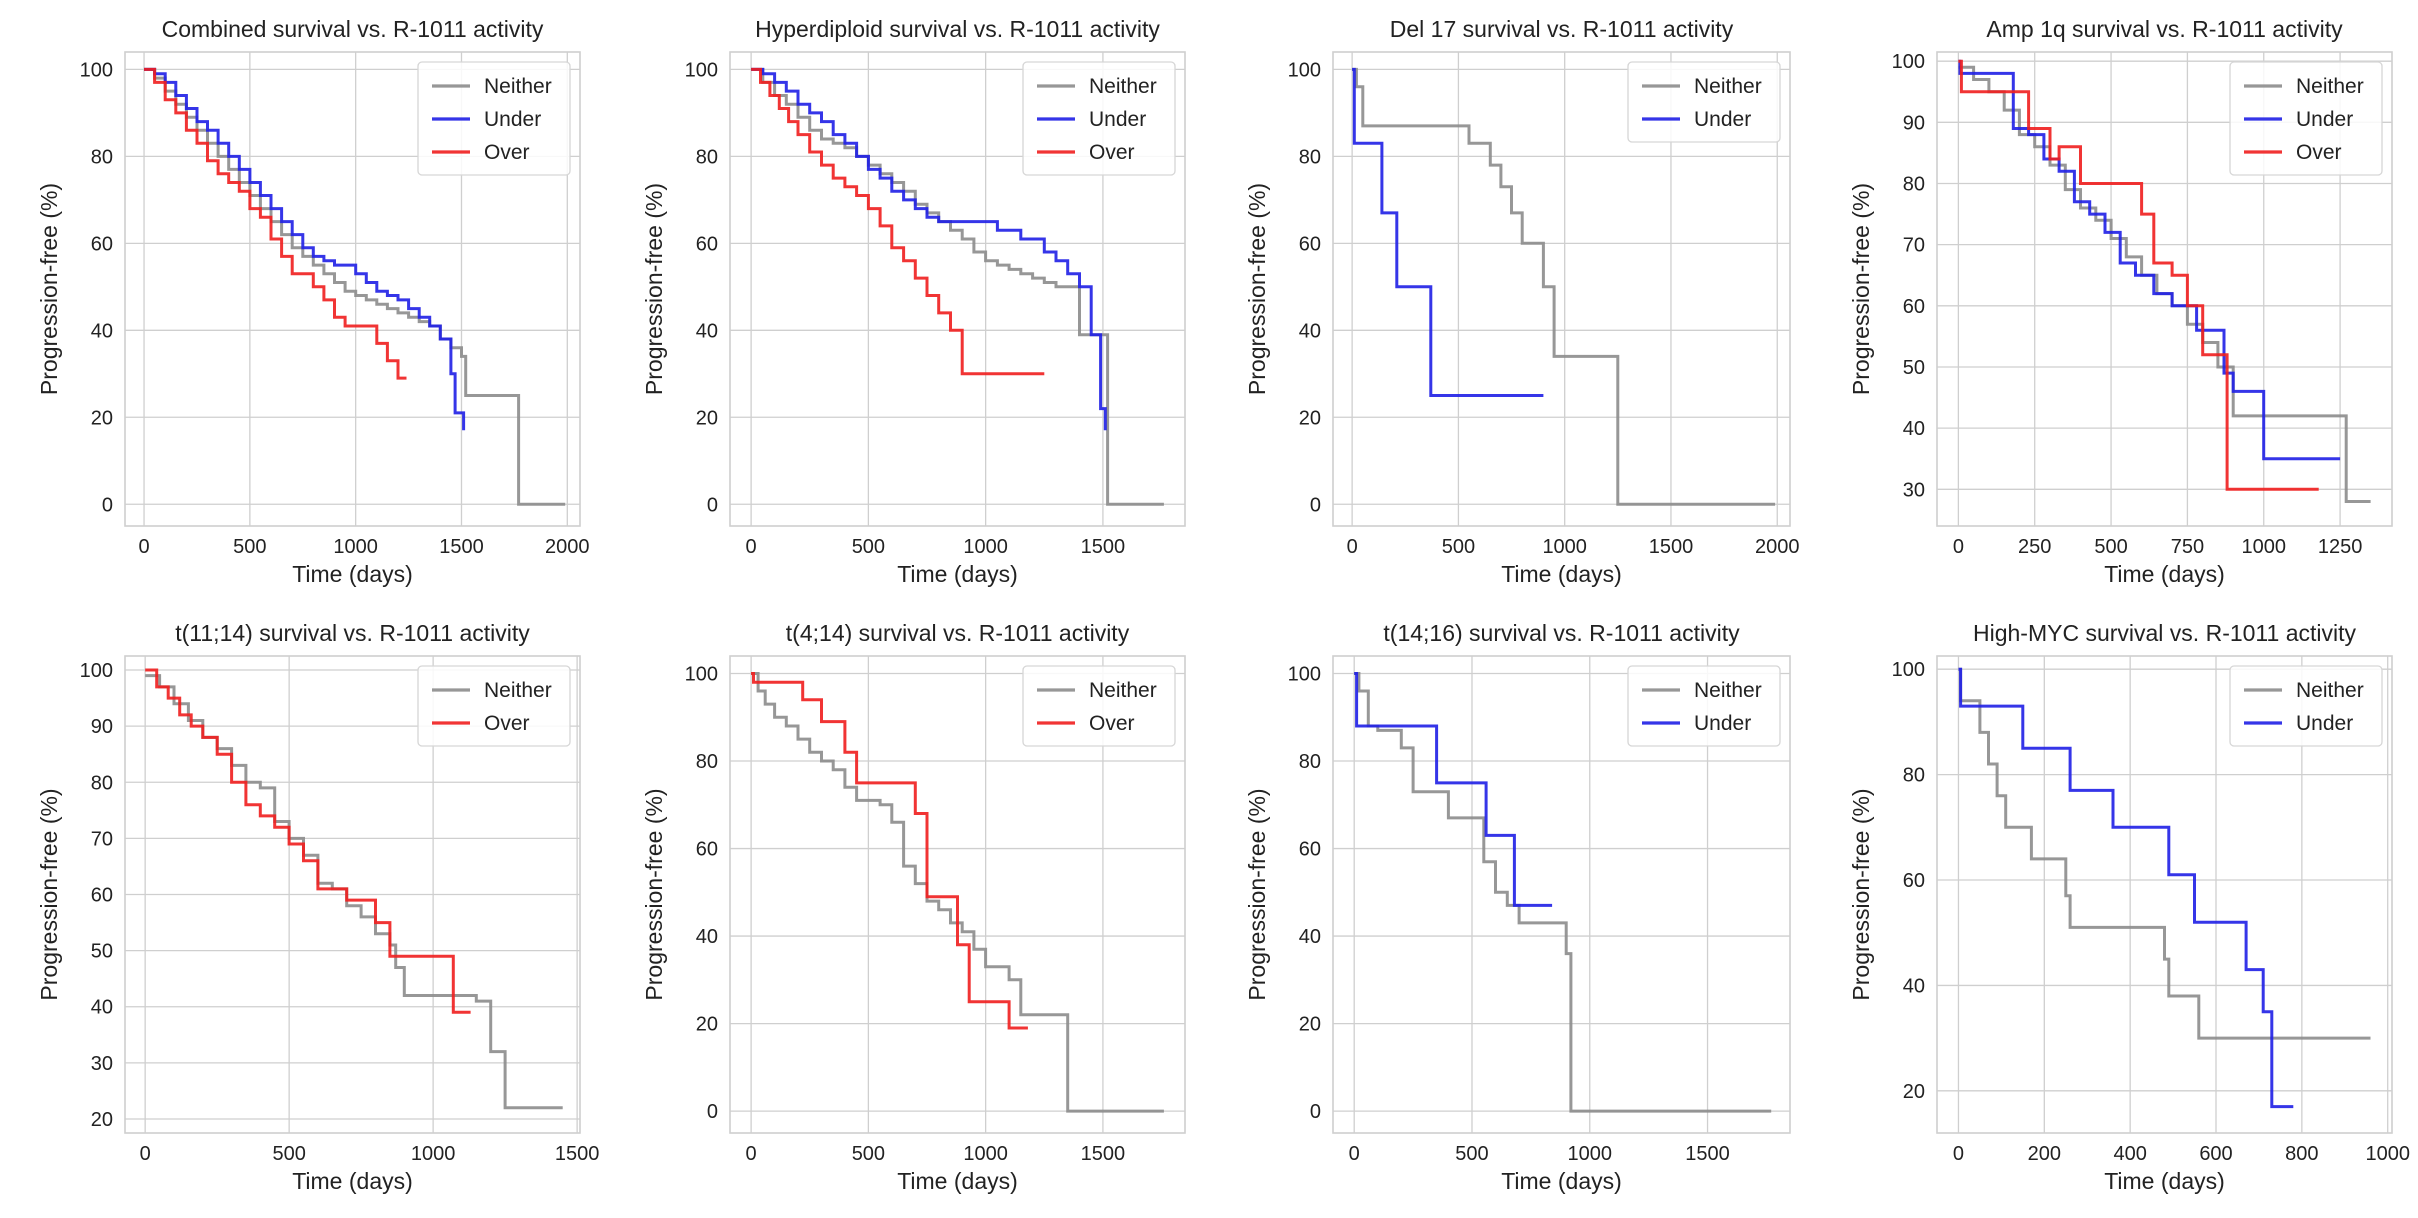  I want to click on y-tick-label: 0, so click(712, 1112).